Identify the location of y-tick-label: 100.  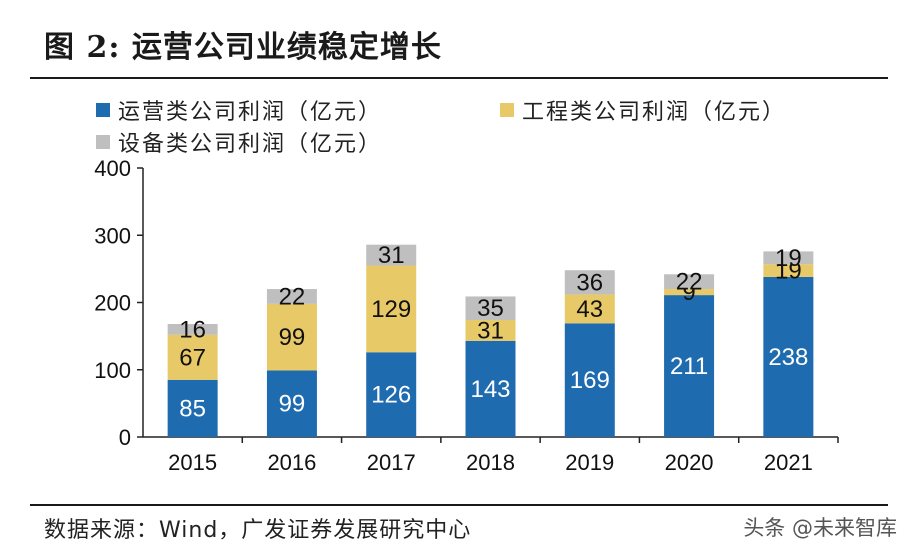
(112, 370).